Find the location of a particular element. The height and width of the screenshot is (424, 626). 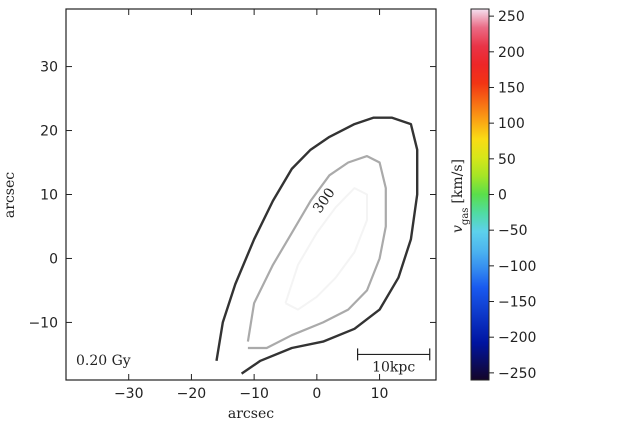

y-axis-label: arcsec is located at coordinates (10, 195).